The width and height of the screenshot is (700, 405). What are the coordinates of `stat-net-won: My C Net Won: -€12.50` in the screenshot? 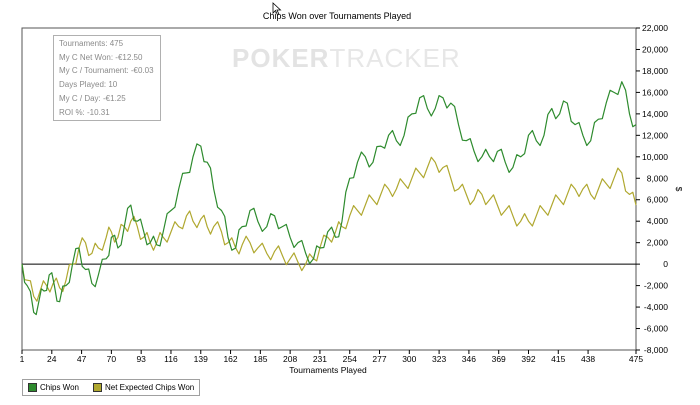 It's located at (101, 57).